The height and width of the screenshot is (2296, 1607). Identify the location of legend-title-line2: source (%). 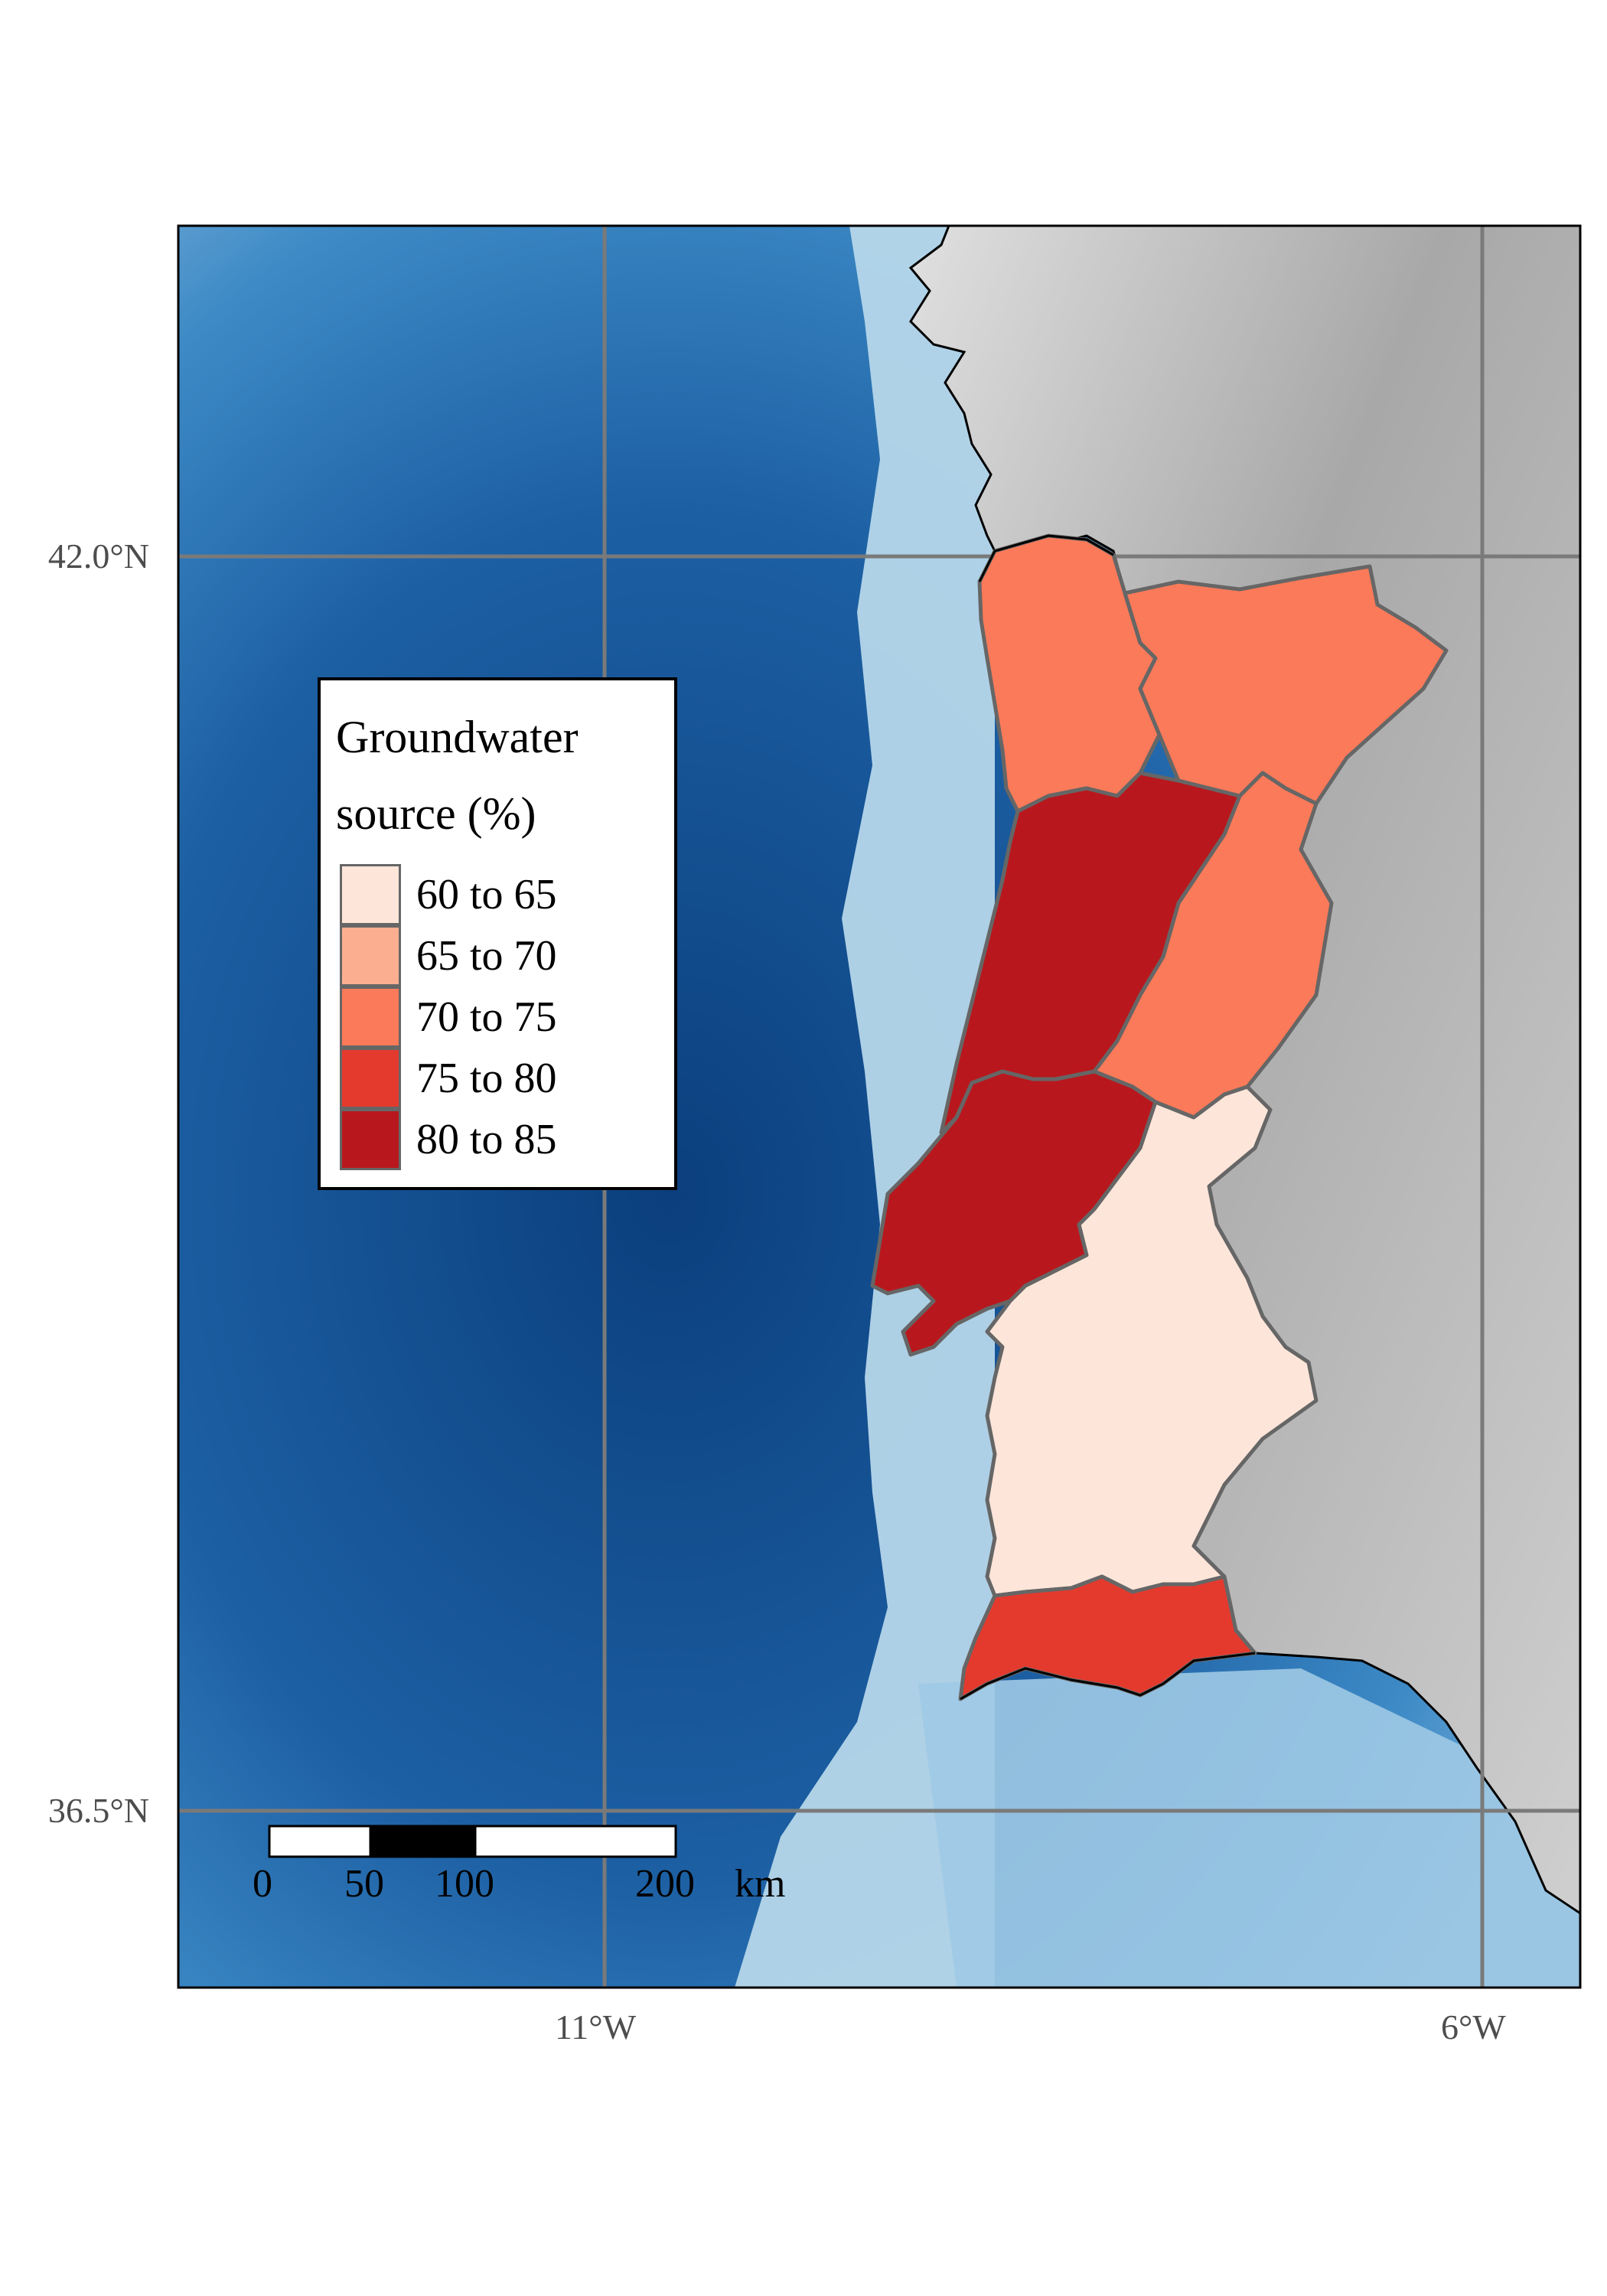
(436, 813).